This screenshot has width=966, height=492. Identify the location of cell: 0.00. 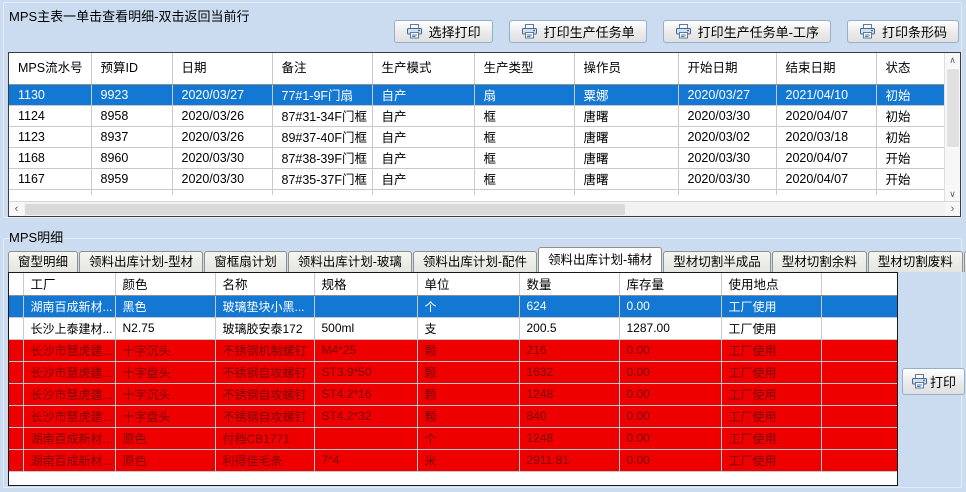
(670, 306).